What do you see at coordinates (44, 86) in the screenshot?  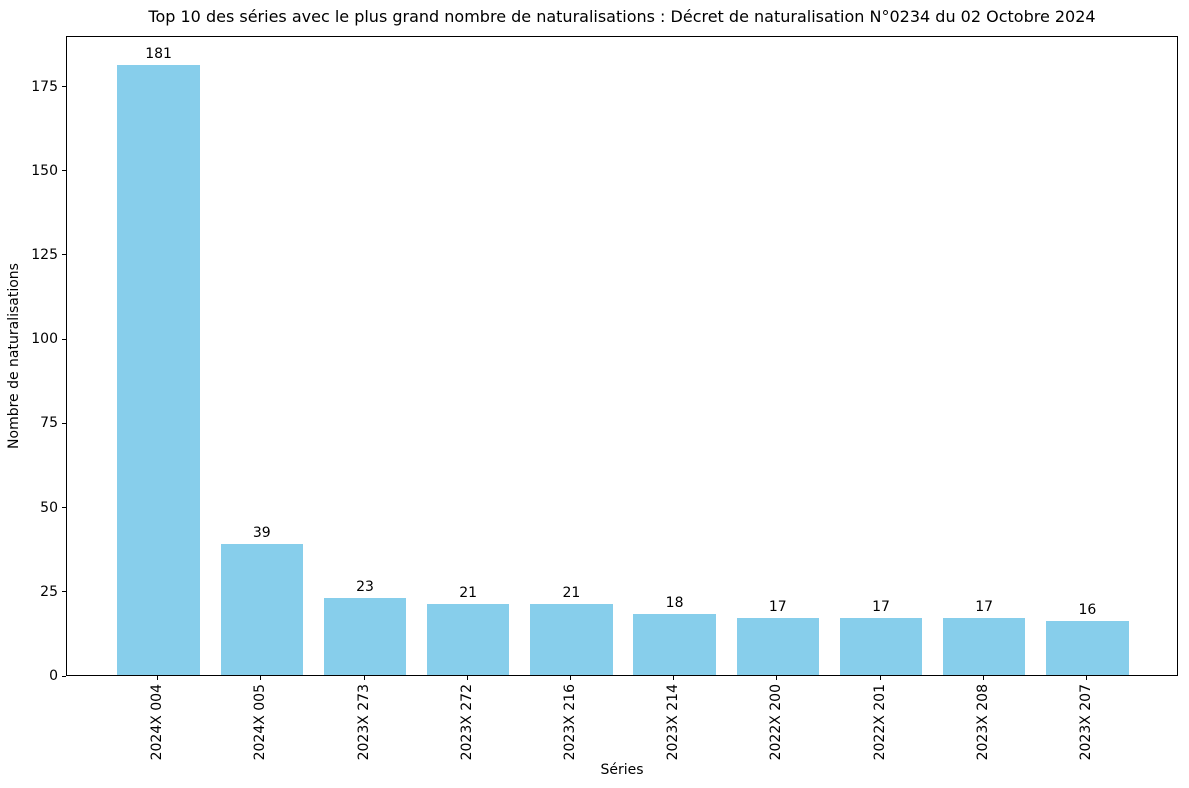 I see `y-tick-label: 175` at bounding box center [44, 86].